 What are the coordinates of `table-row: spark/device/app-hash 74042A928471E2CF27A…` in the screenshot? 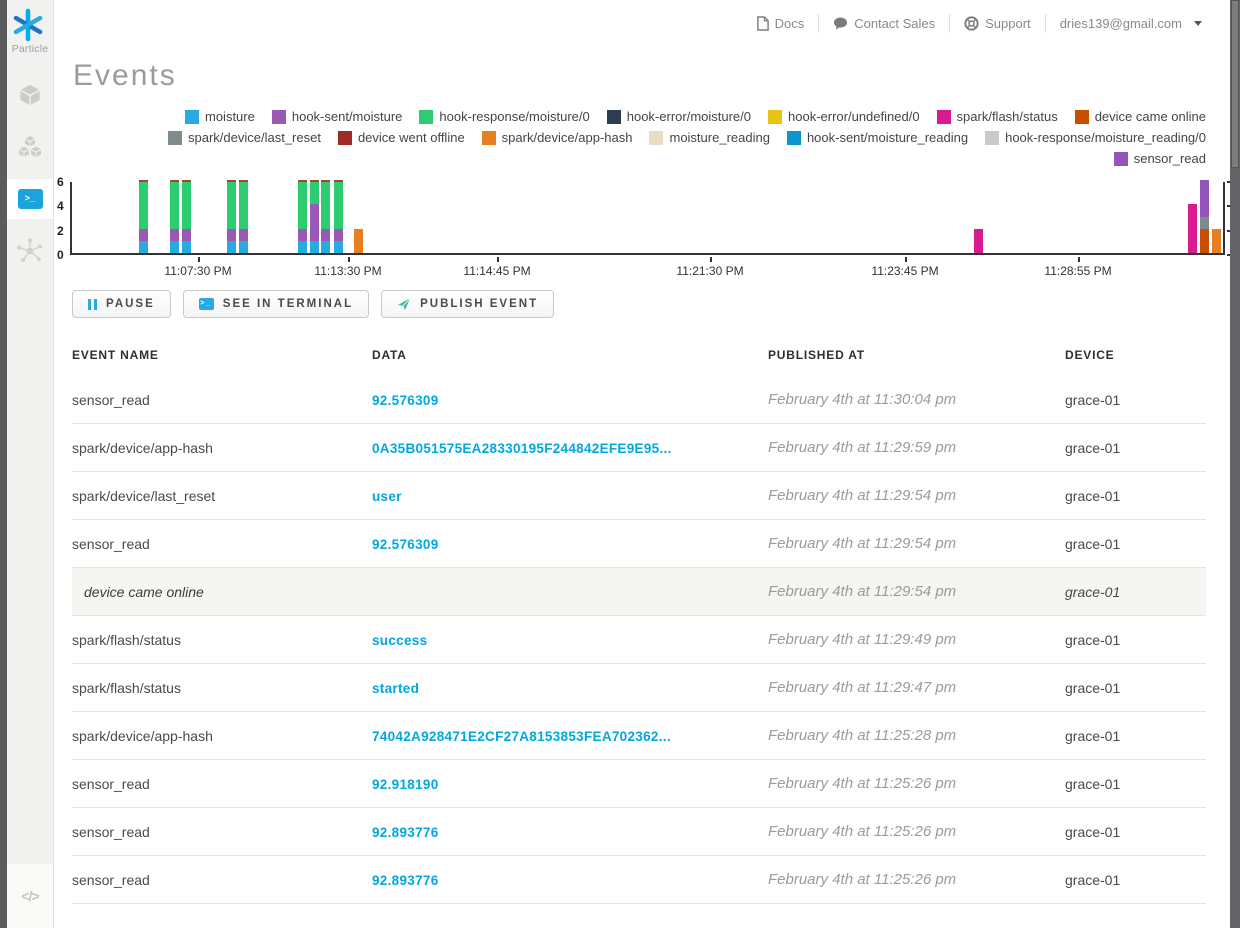 It's located at (639, 736).